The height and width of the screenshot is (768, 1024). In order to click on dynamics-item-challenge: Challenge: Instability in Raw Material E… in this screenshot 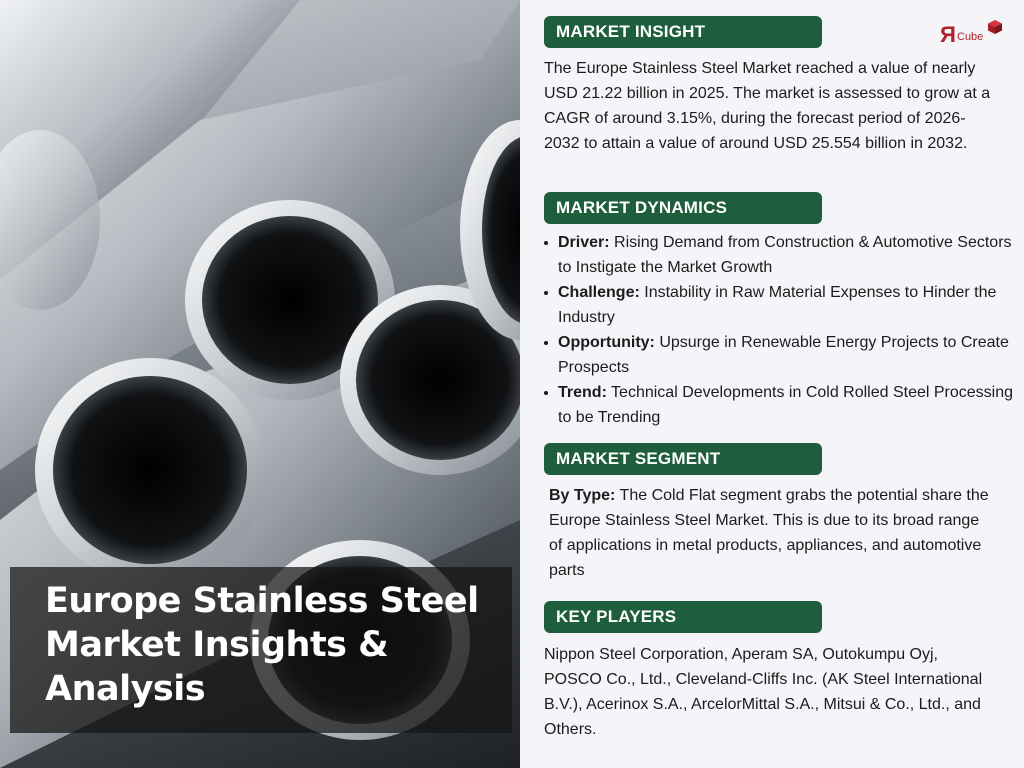, I will do `click(779, 305)`.